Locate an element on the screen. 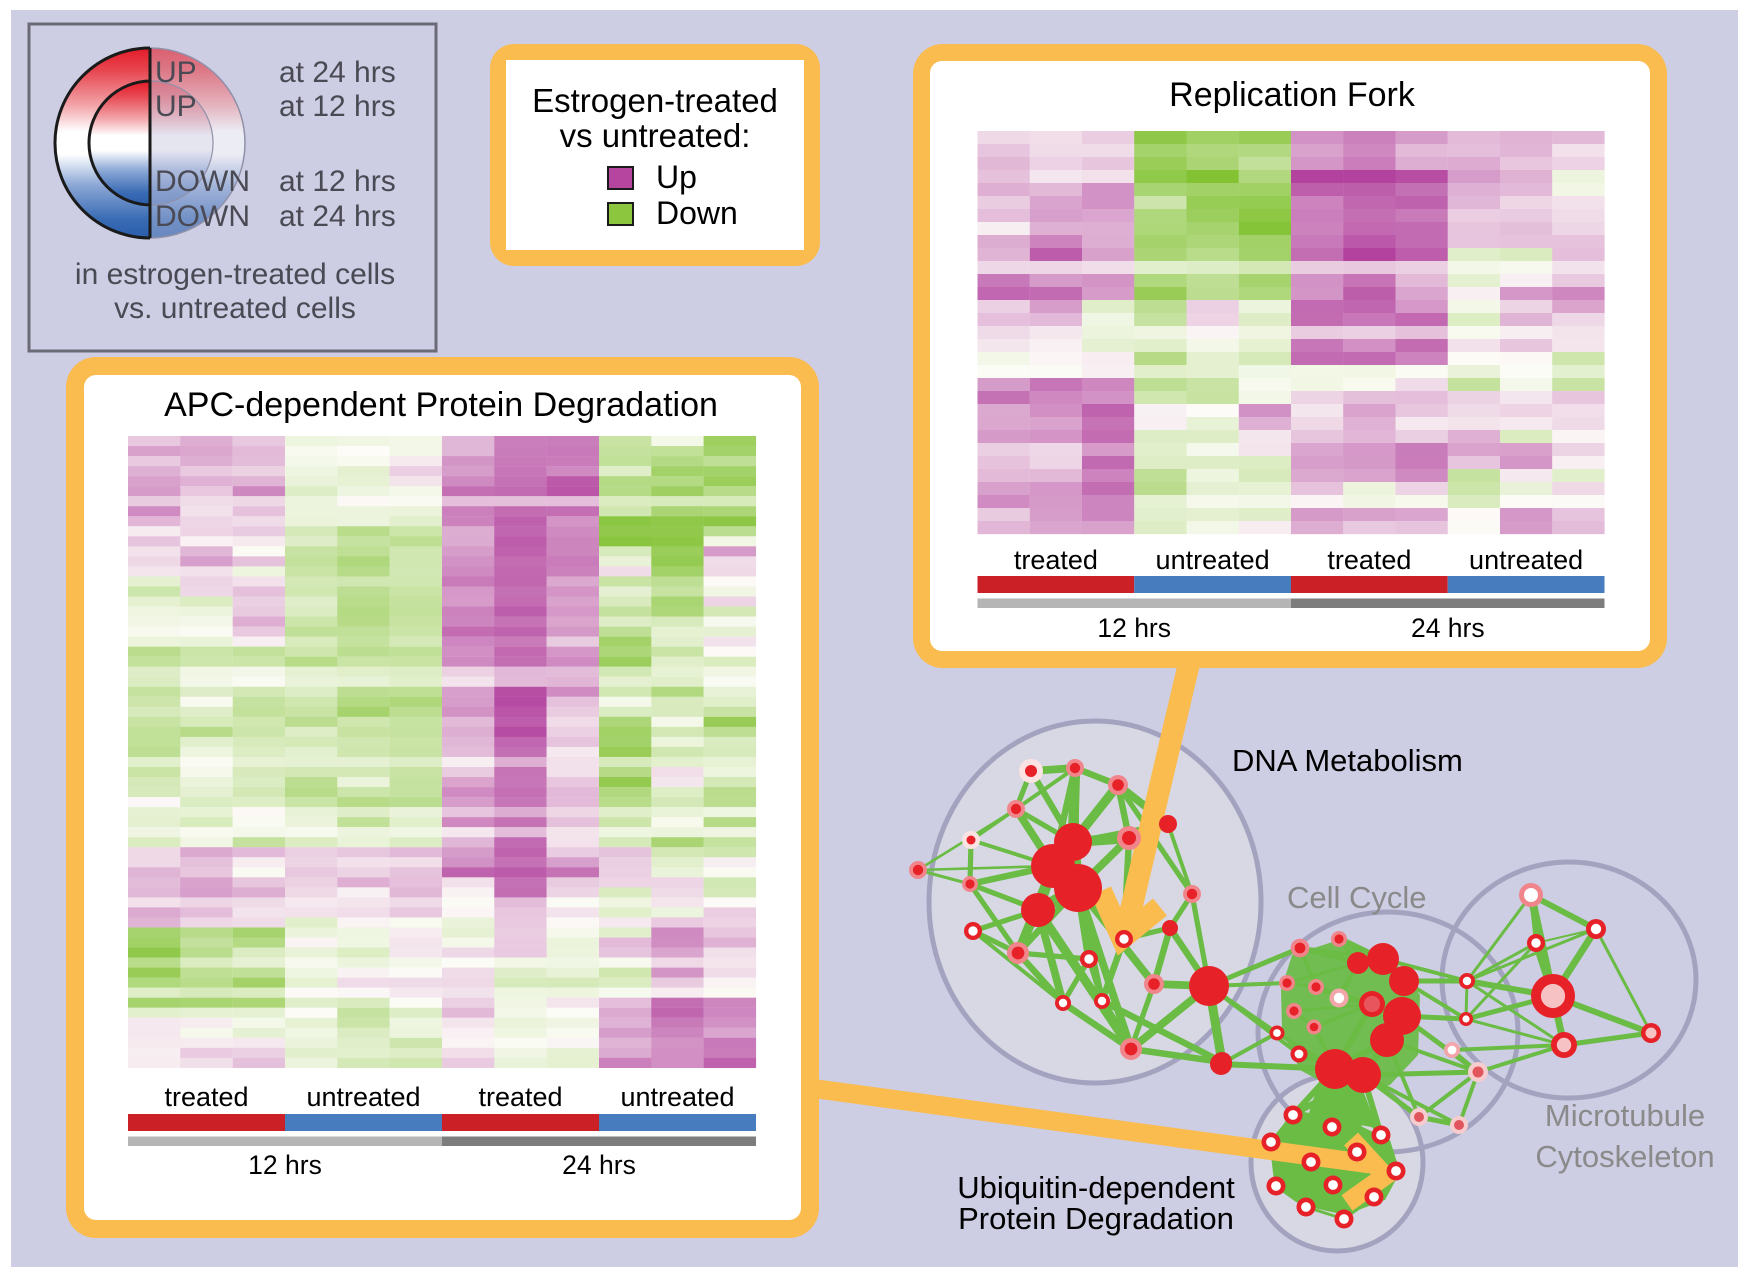 The image size is (1750, 1279). svg-text: Replication Fork is located at coordinates (1292, 95).